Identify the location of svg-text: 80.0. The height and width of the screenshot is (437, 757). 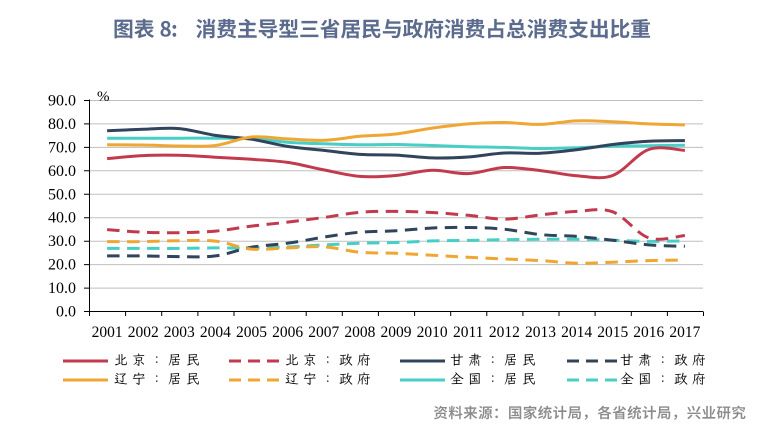
(62, 124).